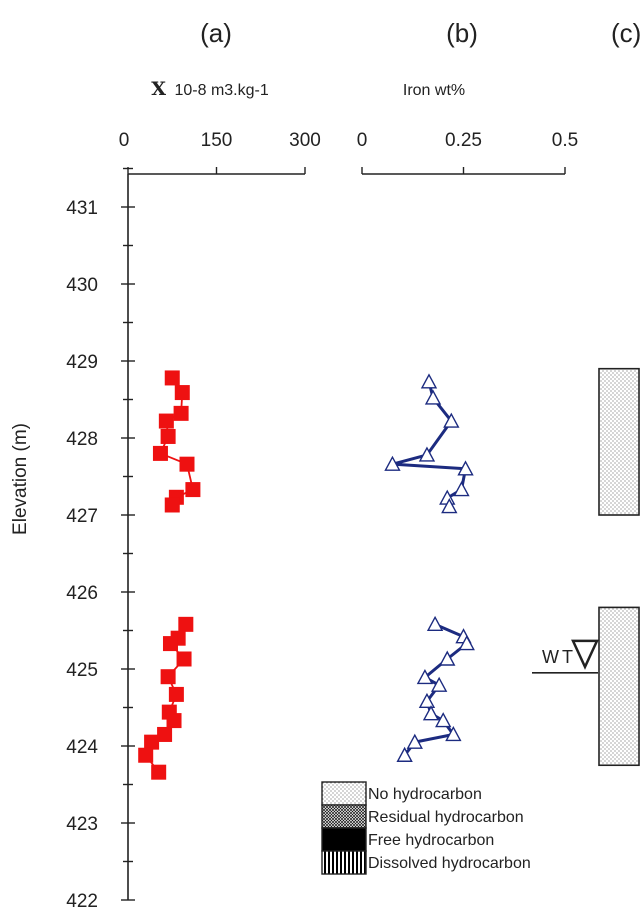 The image size is (644, 912). What do you see at coordinates (626, 33) in the screenshot?
I see `panel-letter-c: (c)` at bounding box center [626, 33].